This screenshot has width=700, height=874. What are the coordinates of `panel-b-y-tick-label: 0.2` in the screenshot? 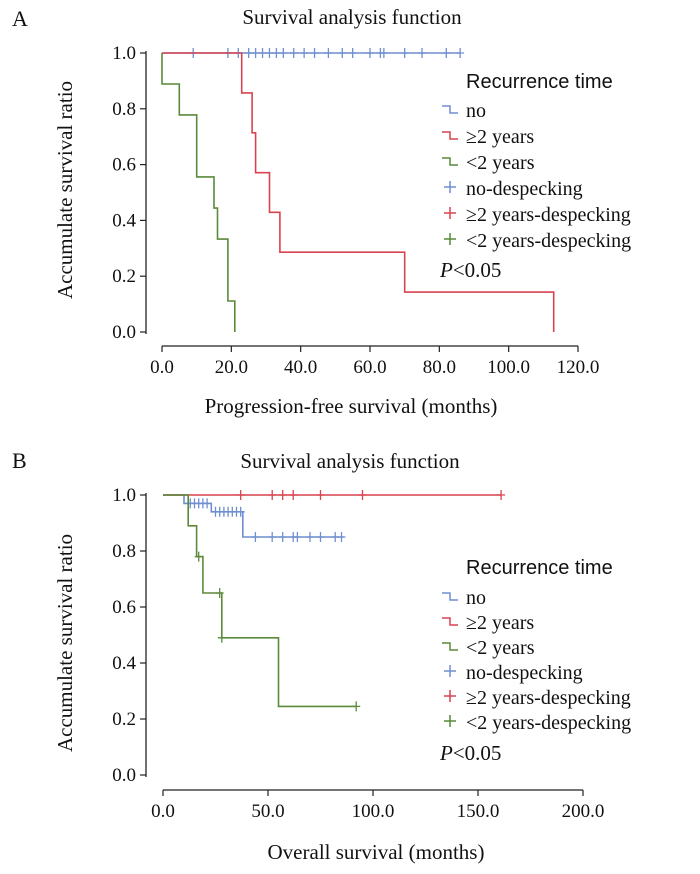 It's located at (124, 719).